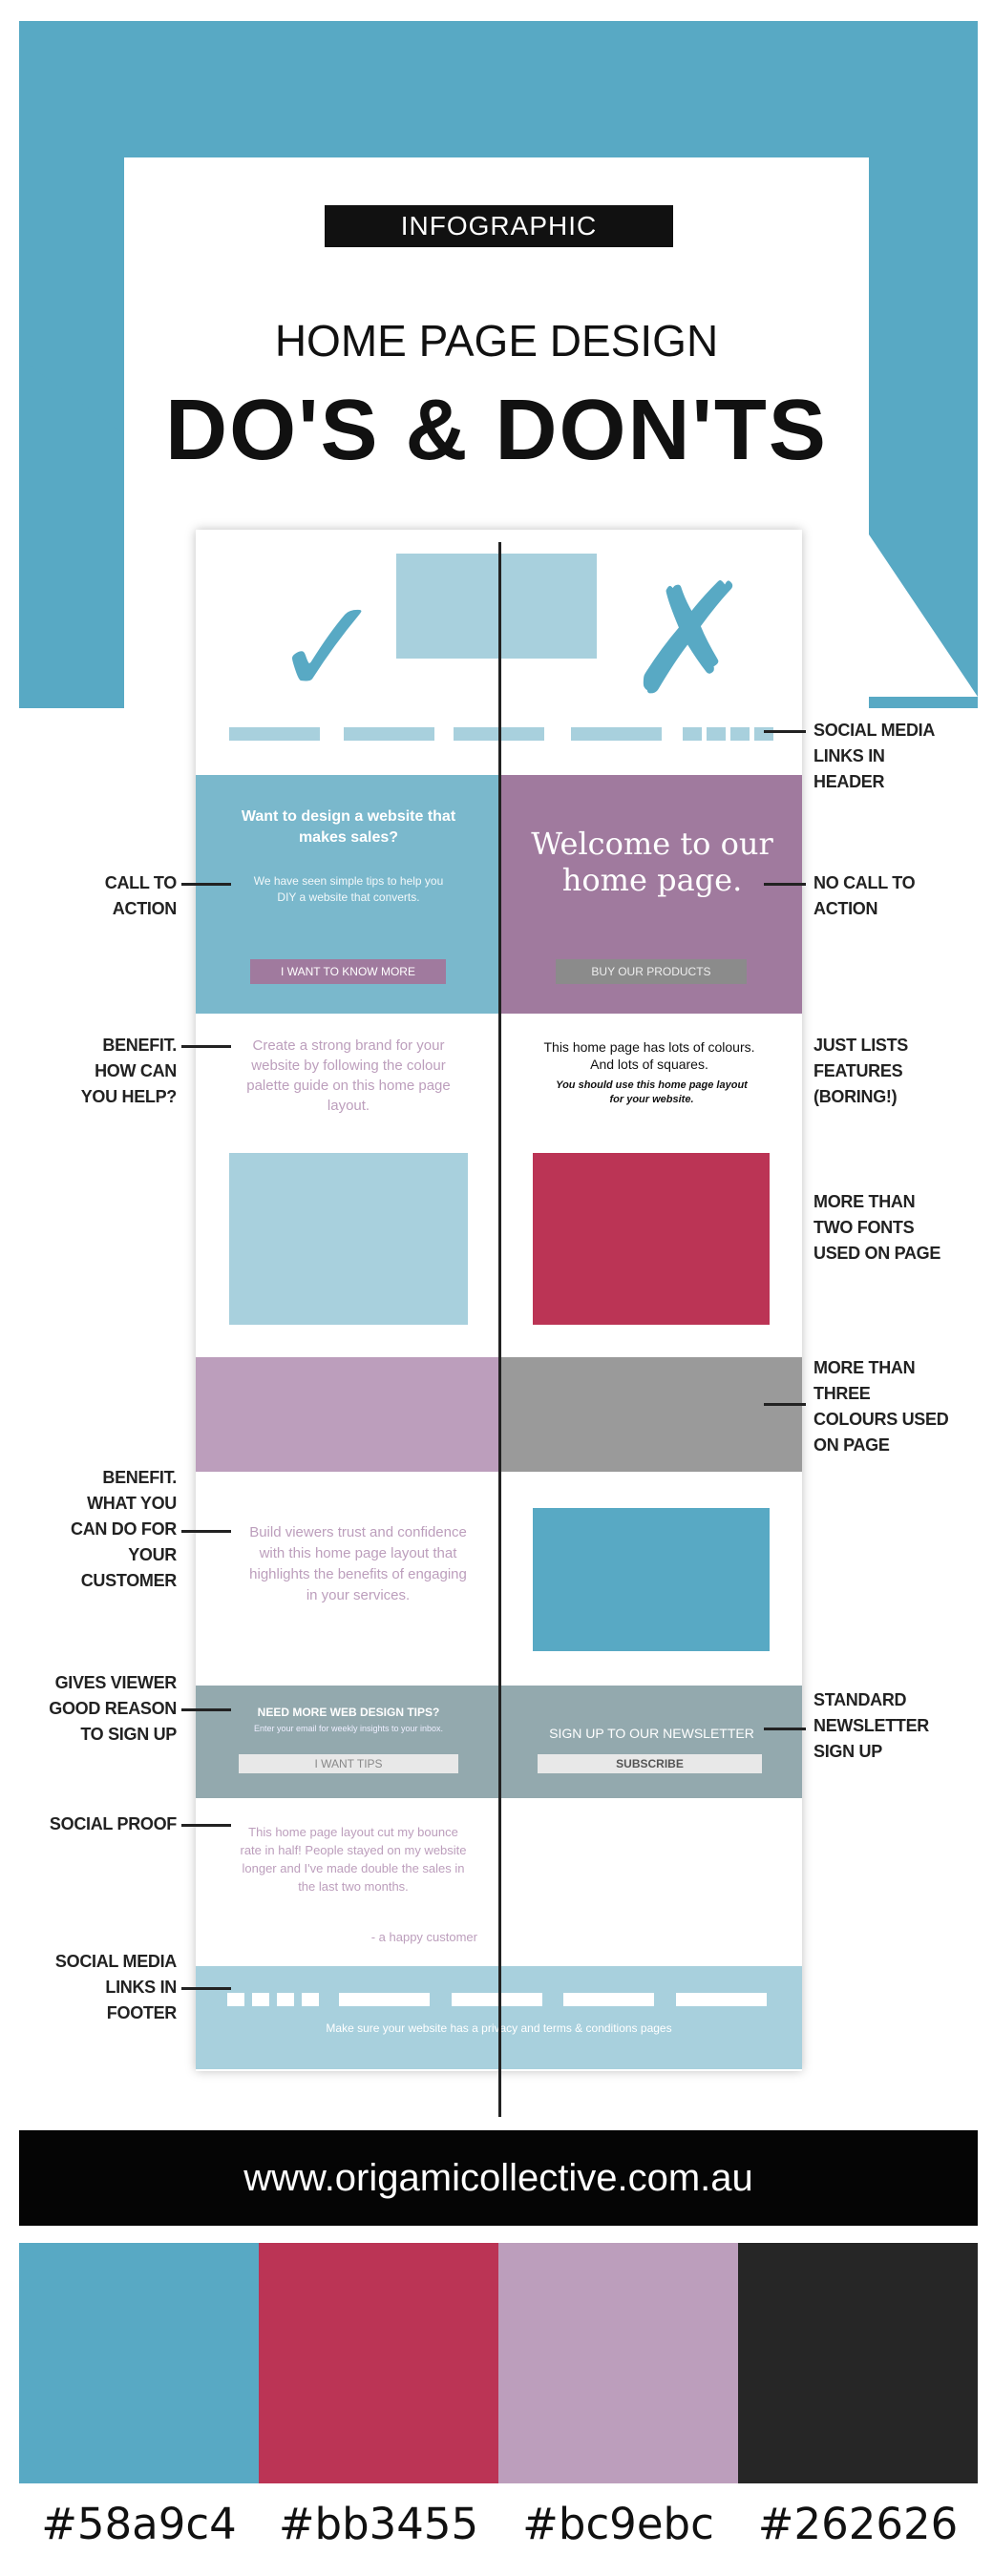 This screenshot has width=993, height=2576. What do you see at coordinates (618, 2363) in the screenshot?
I see `colour-swatch-purple` at bounding box center [618, 2363].